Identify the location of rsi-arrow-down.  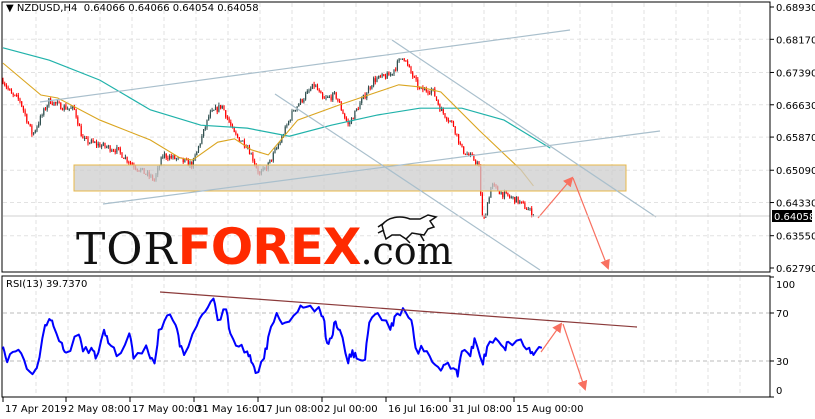
(575, 357).